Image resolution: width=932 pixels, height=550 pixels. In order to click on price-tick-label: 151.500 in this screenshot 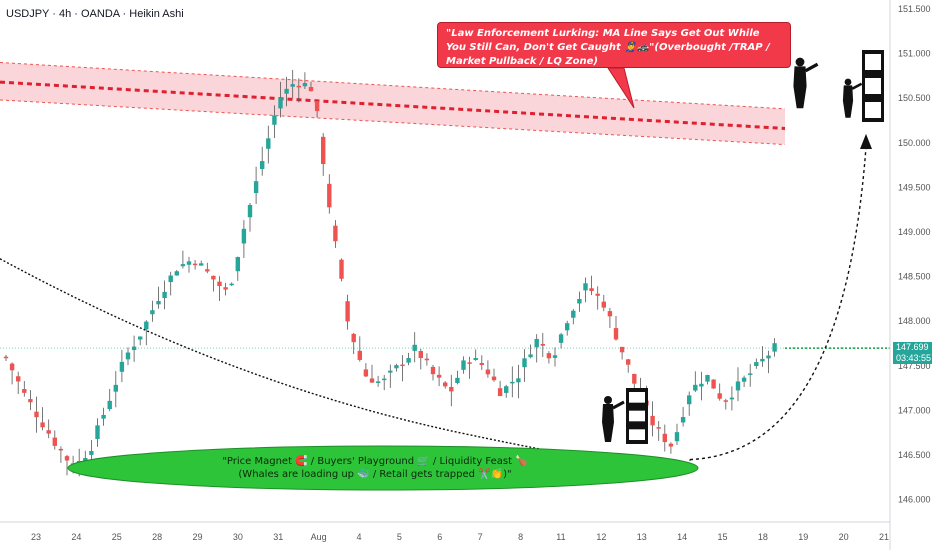, I will do `click(914, 9)`.